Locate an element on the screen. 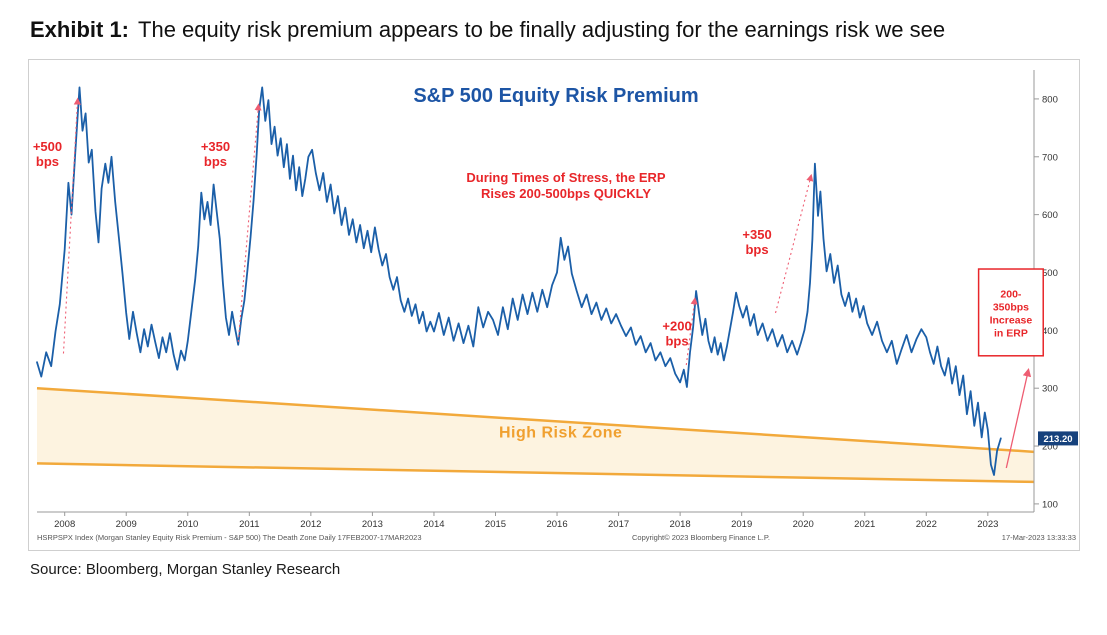  bps-annotation-label: +200 bps is located at coordinates (676, 333).